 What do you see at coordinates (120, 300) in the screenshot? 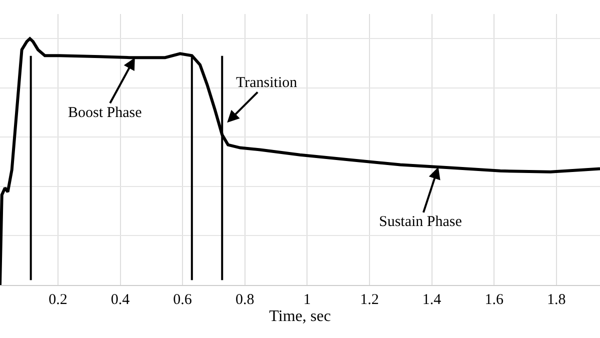
I see `x-tick-label: 0.4` at bounding box center [120, 300].